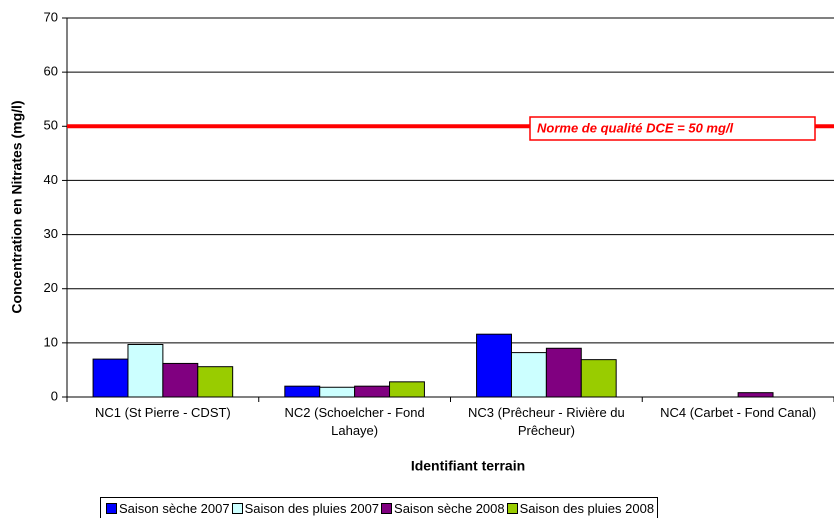  I want to click on y-tick-label: 10, so click(51, 341).